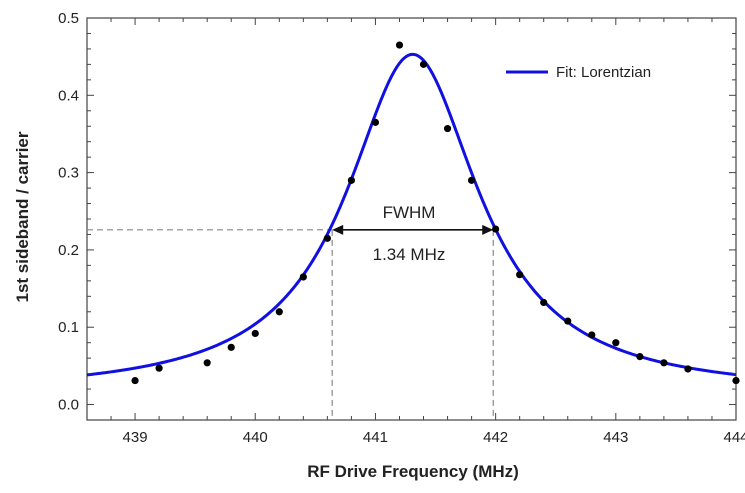 The height and width of the screenshot is (493, 745). I want to click on y-tick-label: 0.5, so click(68, 18).